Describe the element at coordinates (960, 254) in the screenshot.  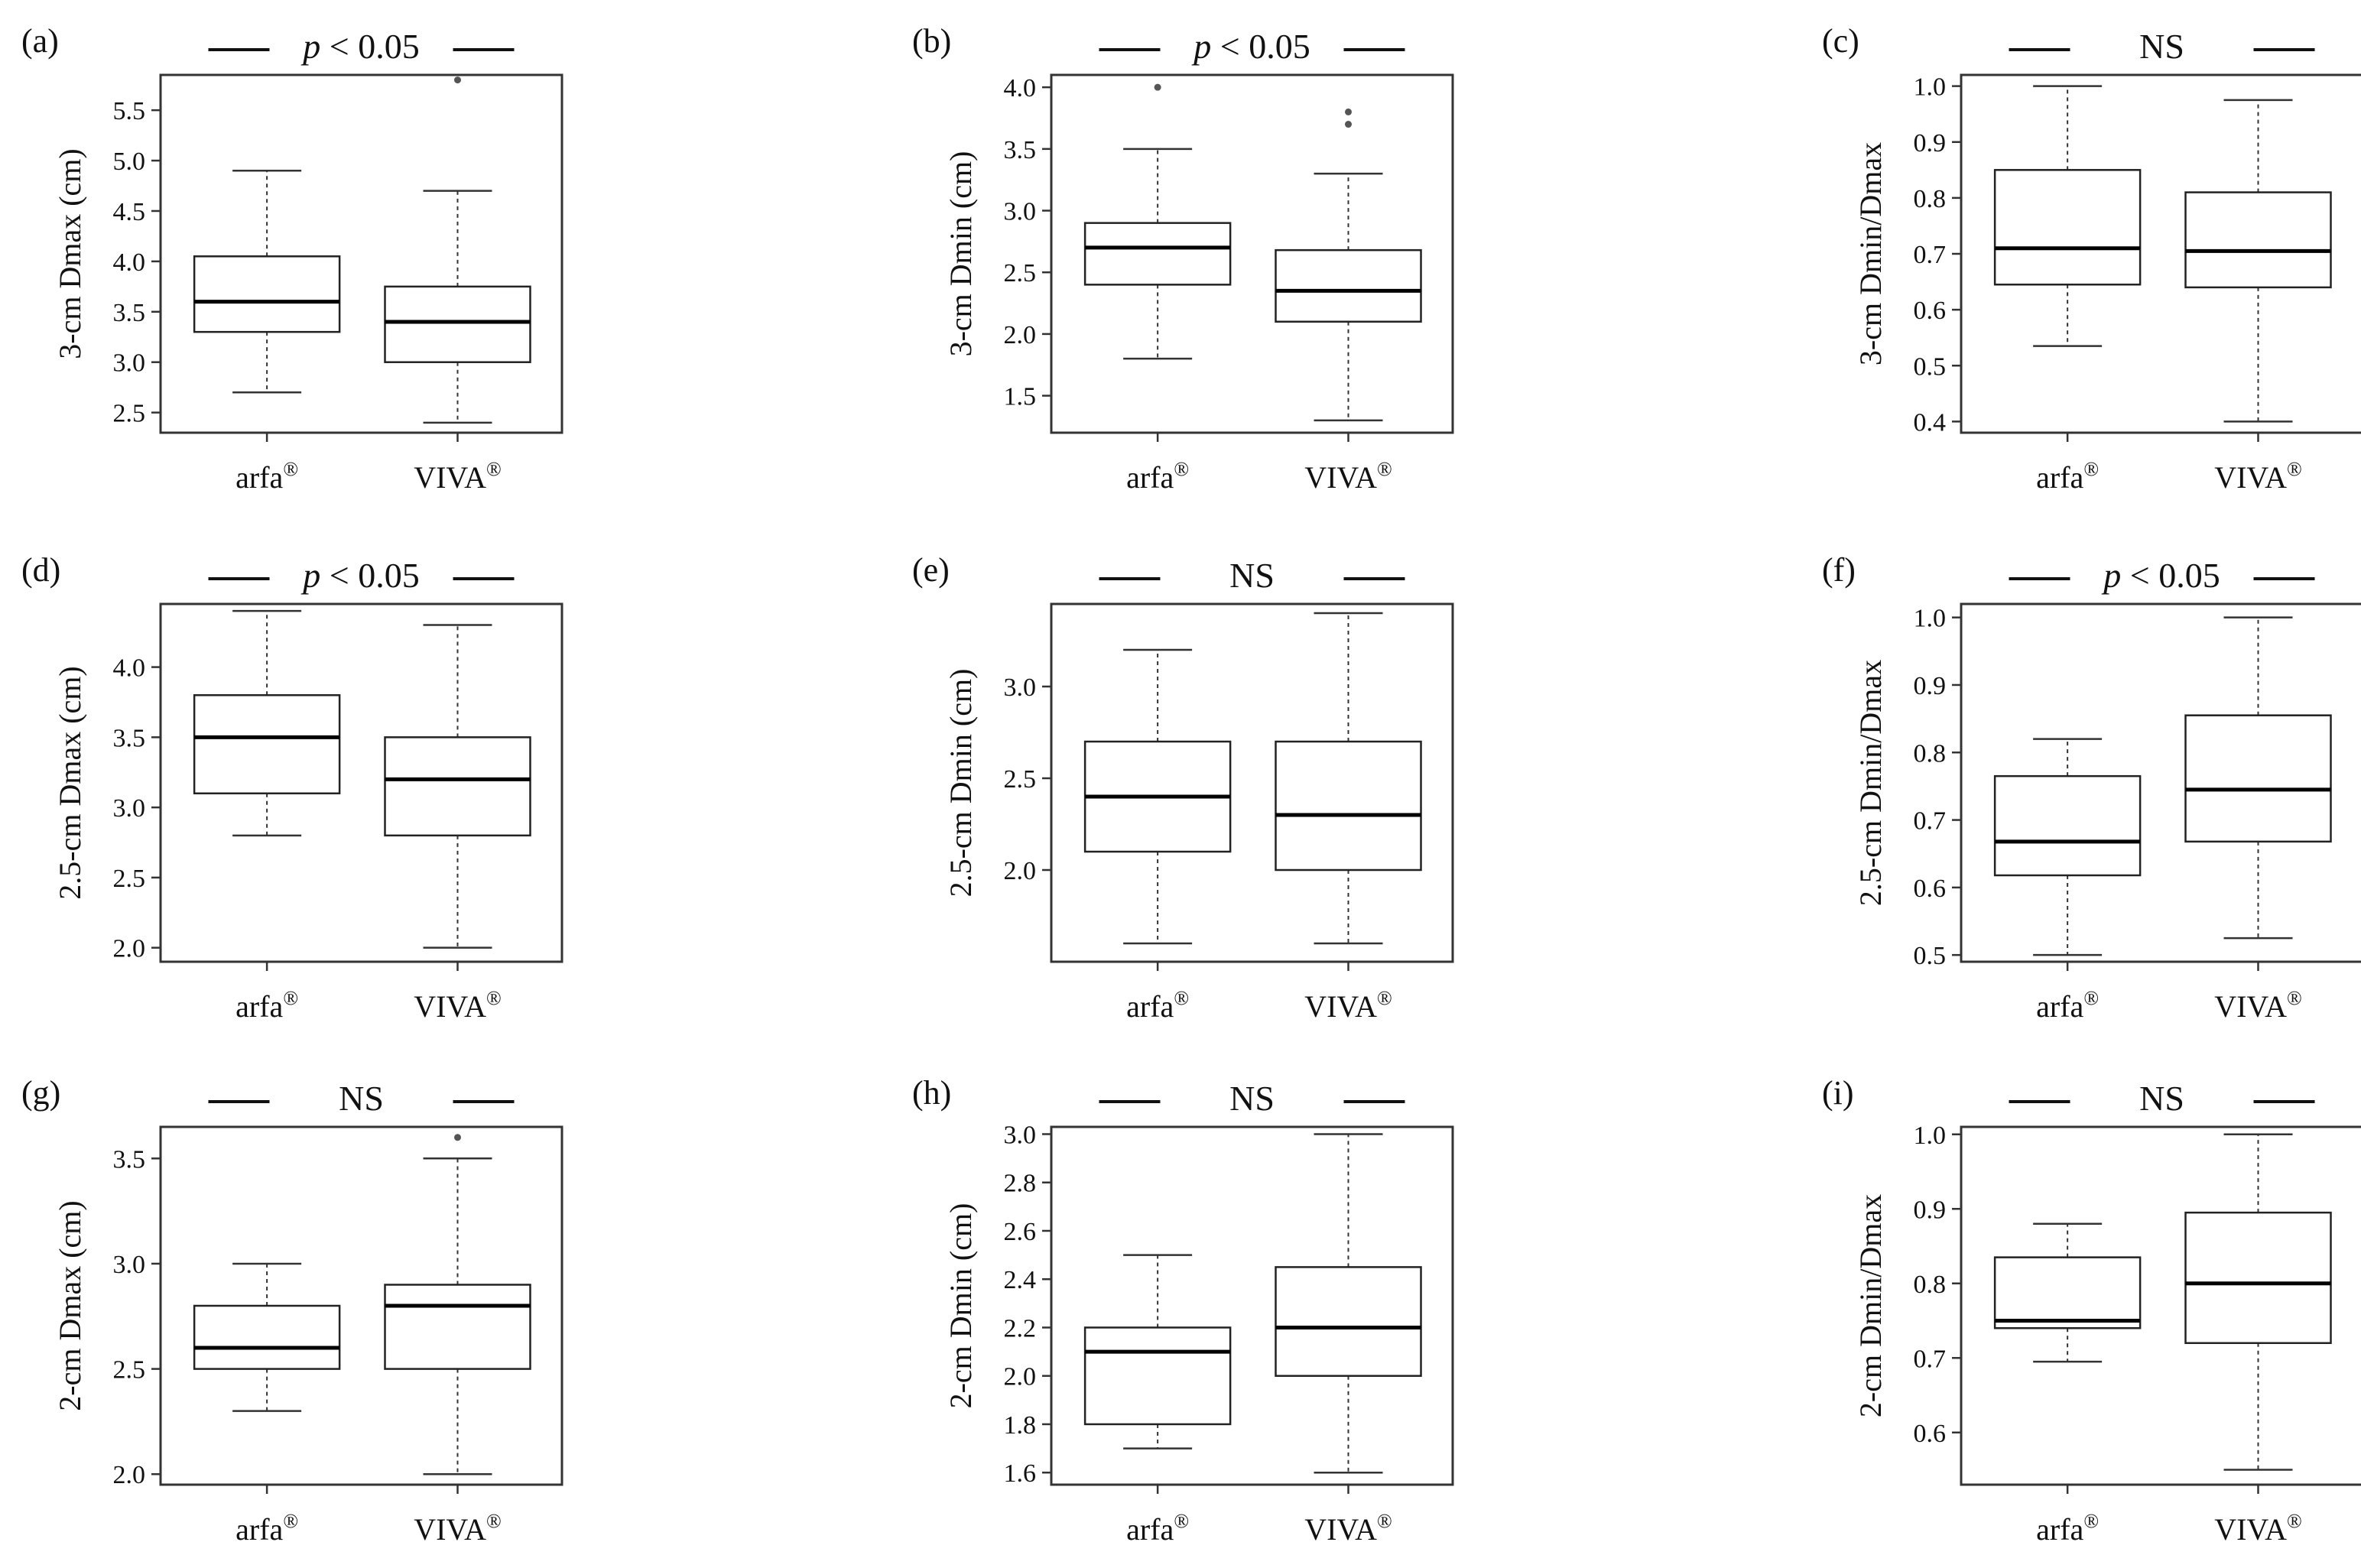
I see `y-axis-label: 3-cm Dmin (cm)` at that location.